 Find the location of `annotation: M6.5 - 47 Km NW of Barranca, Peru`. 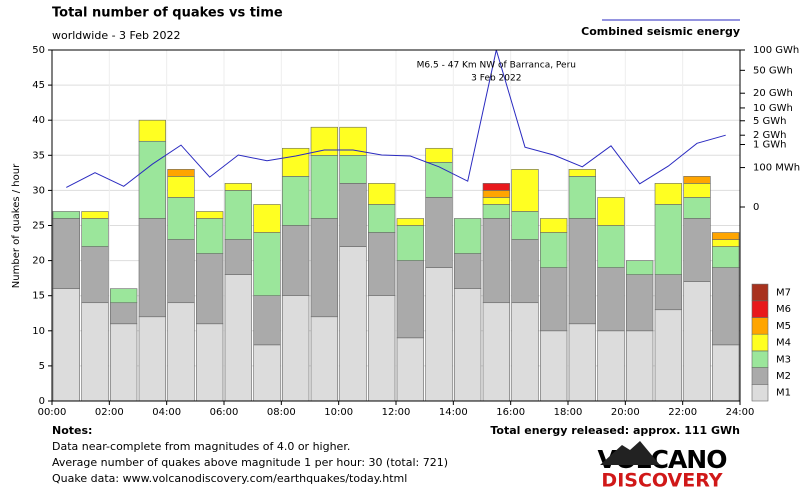

annotation: M6.5 - 47 Km NW of Barranca, Peru is located at coordinates (496, 66).